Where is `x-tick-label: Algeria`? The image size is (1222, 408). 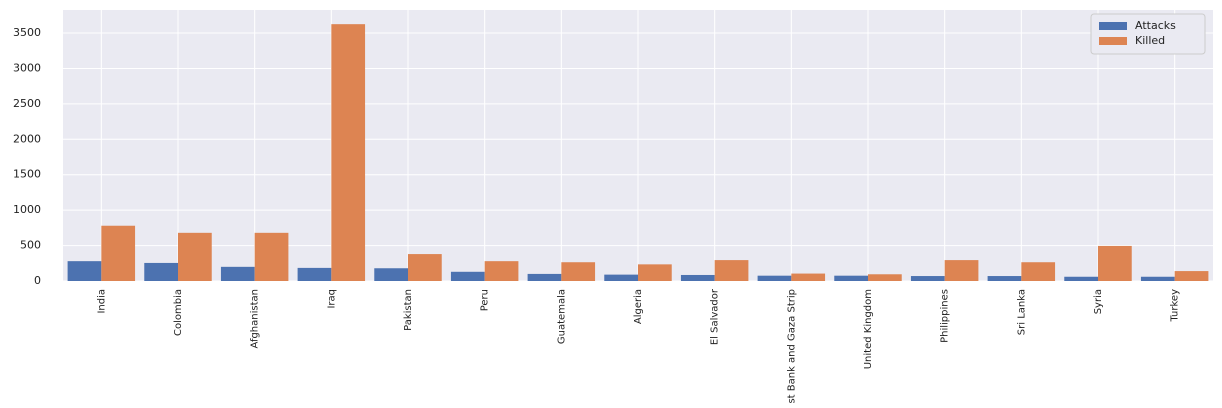 x-tick-label: Algeria is located at coordinates (638, 306).